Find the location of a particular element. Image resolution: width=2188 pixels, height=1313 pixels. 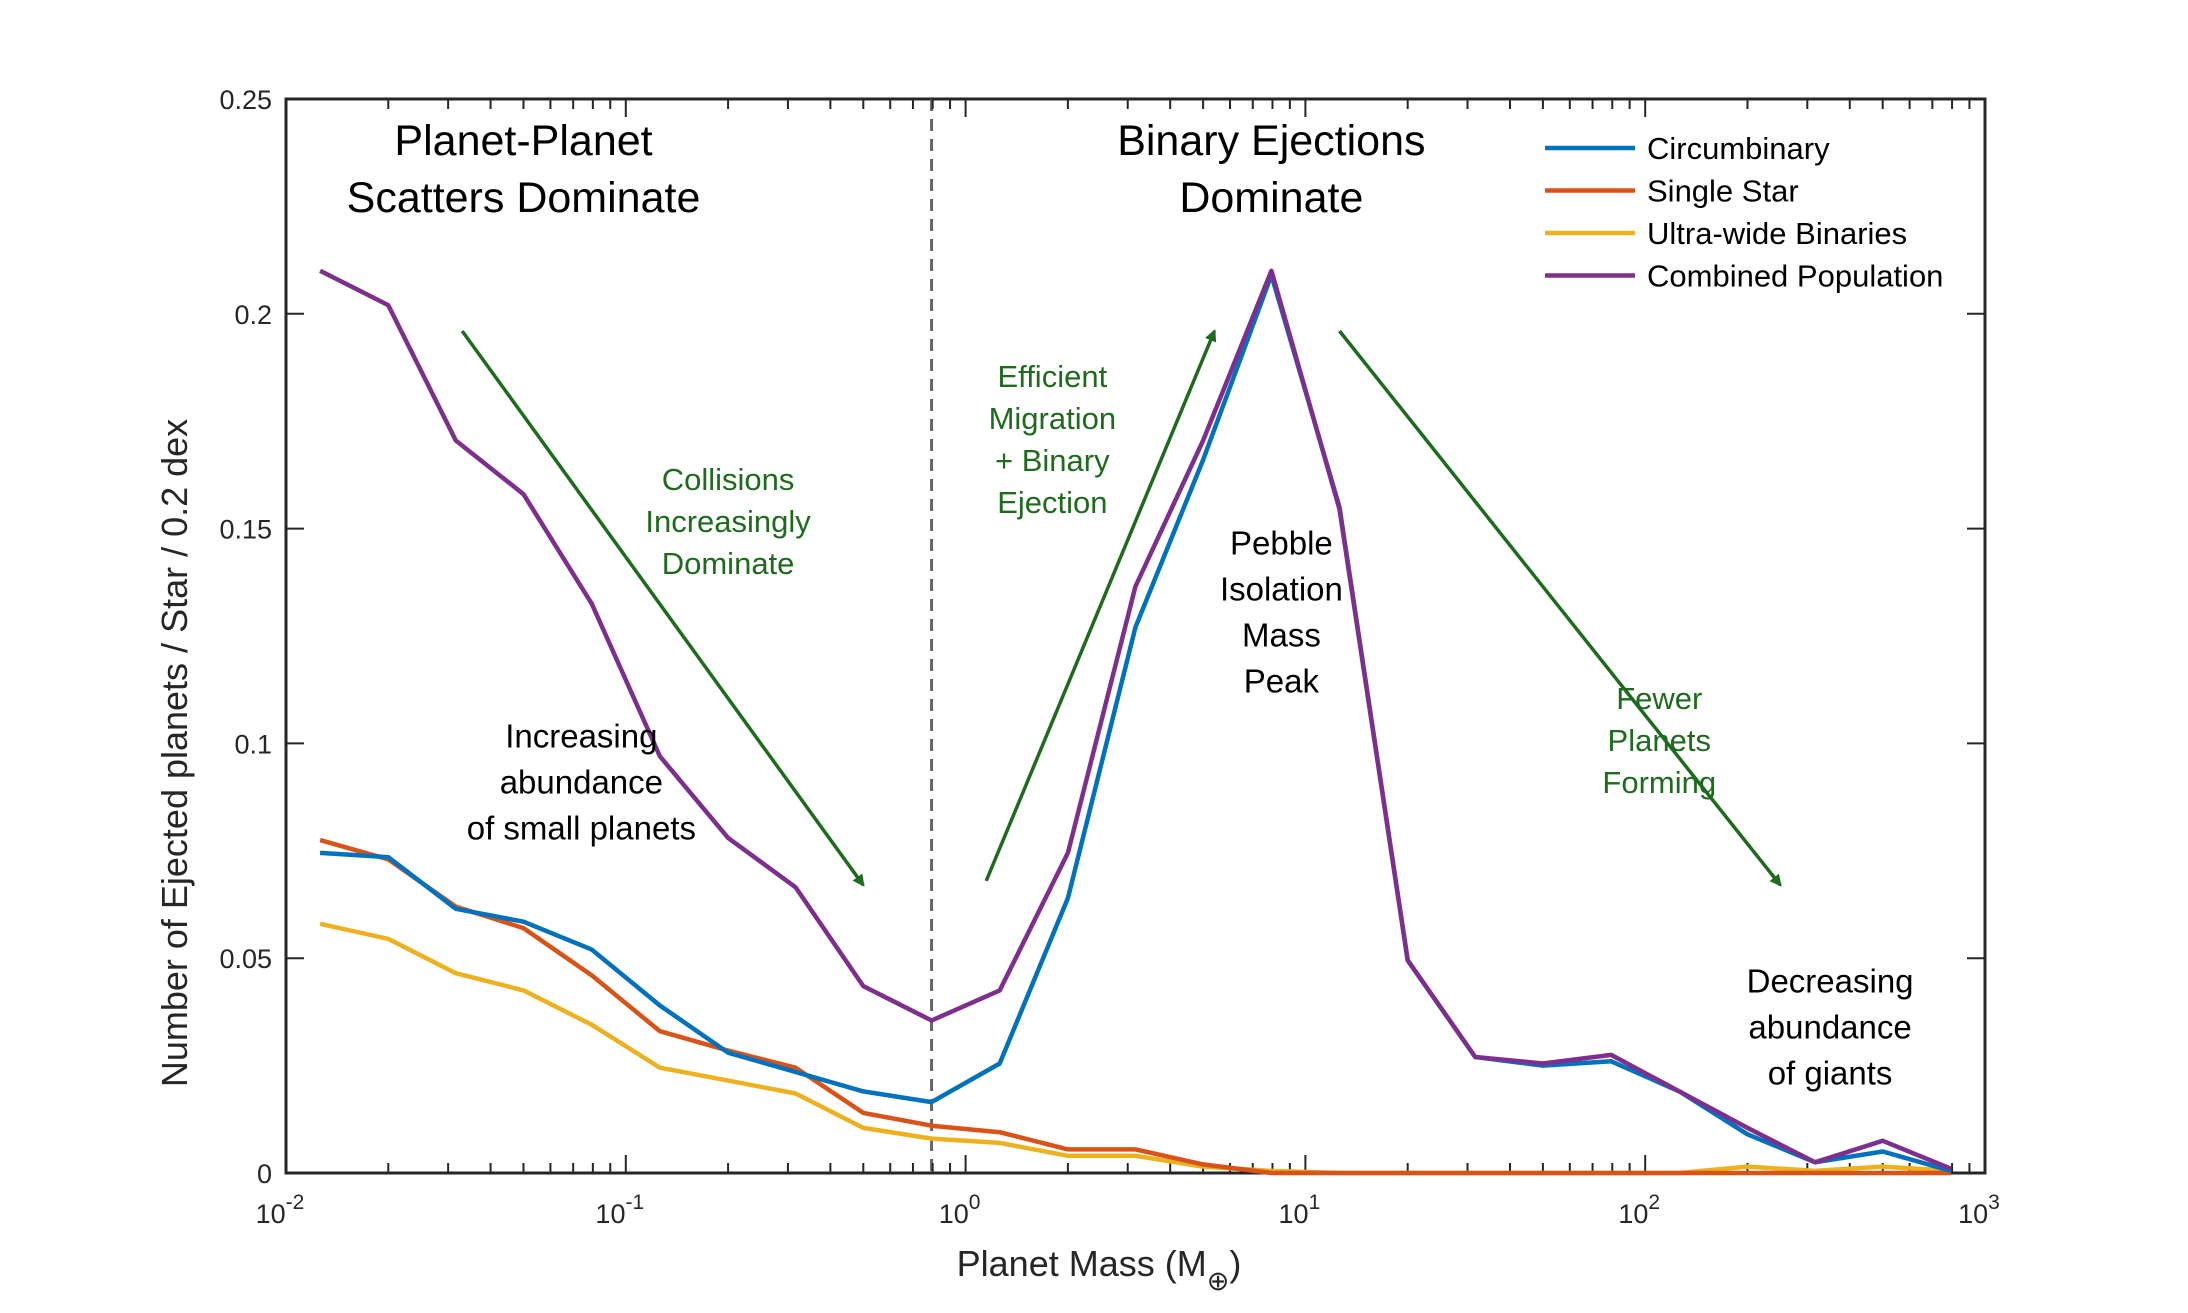

x-tick-label: 10⁻¹ is located at coordinates (619, 1210).